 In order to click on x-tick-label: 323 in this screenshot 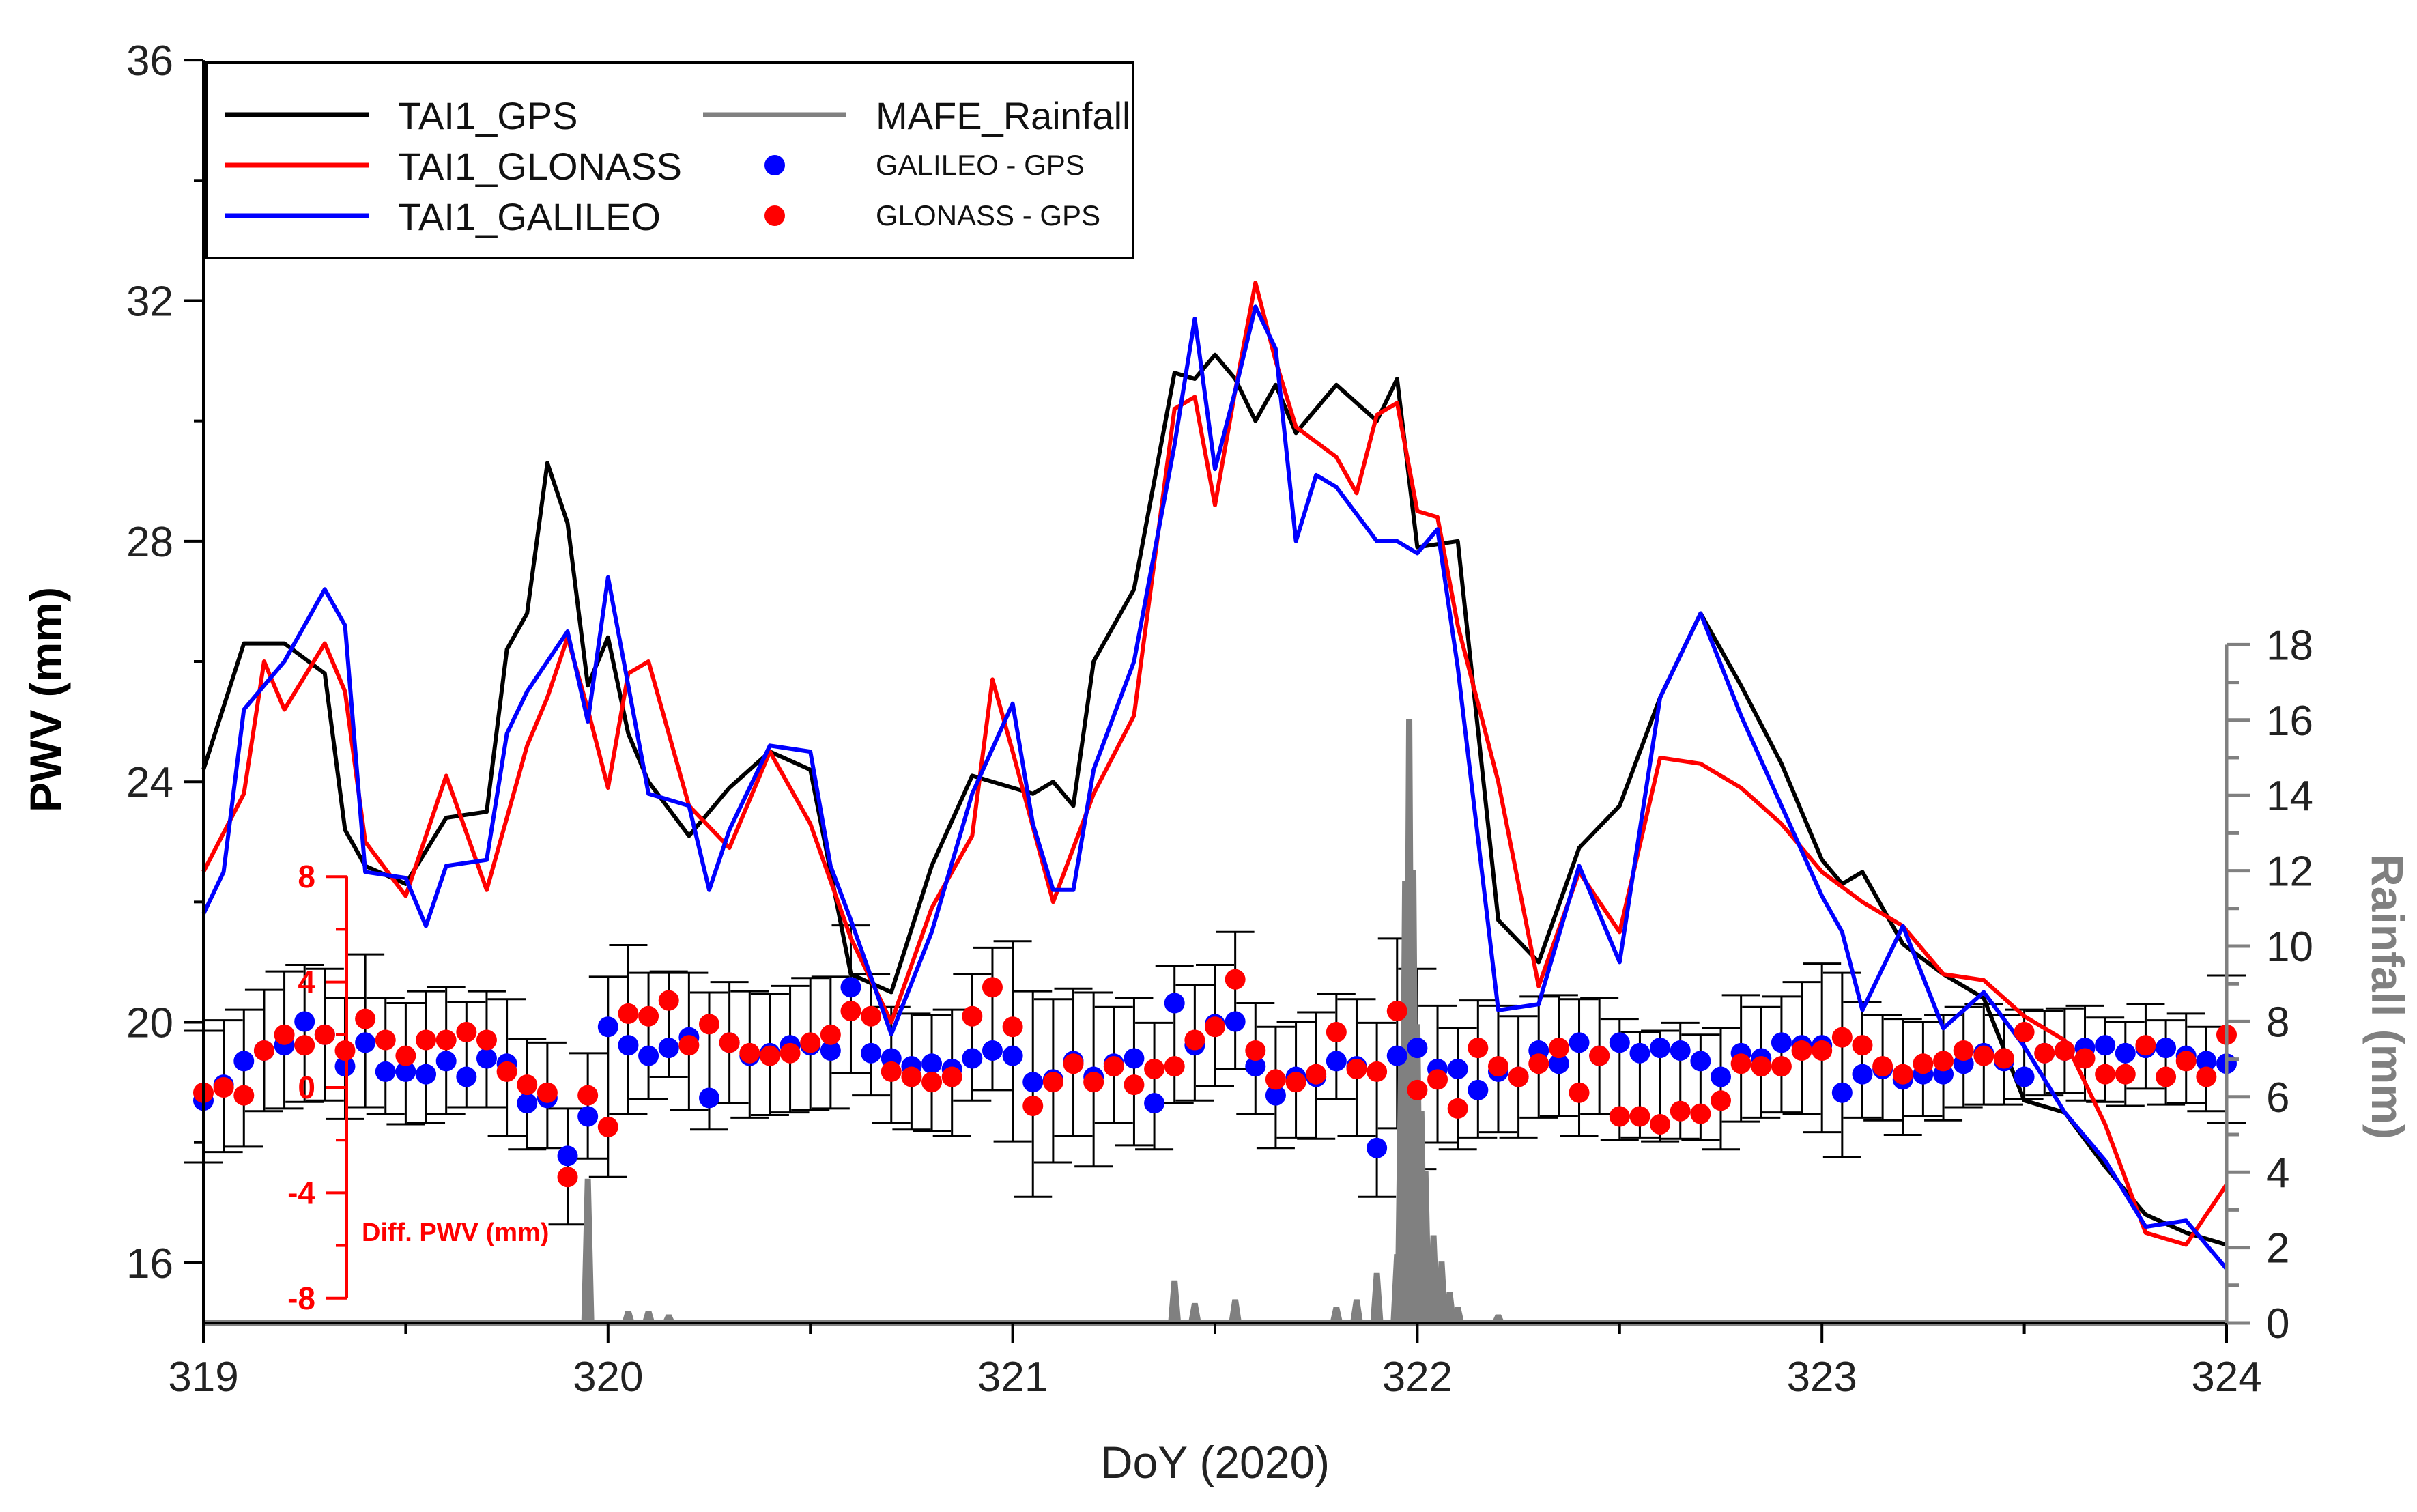, I will do `click(1821, 1377)`.